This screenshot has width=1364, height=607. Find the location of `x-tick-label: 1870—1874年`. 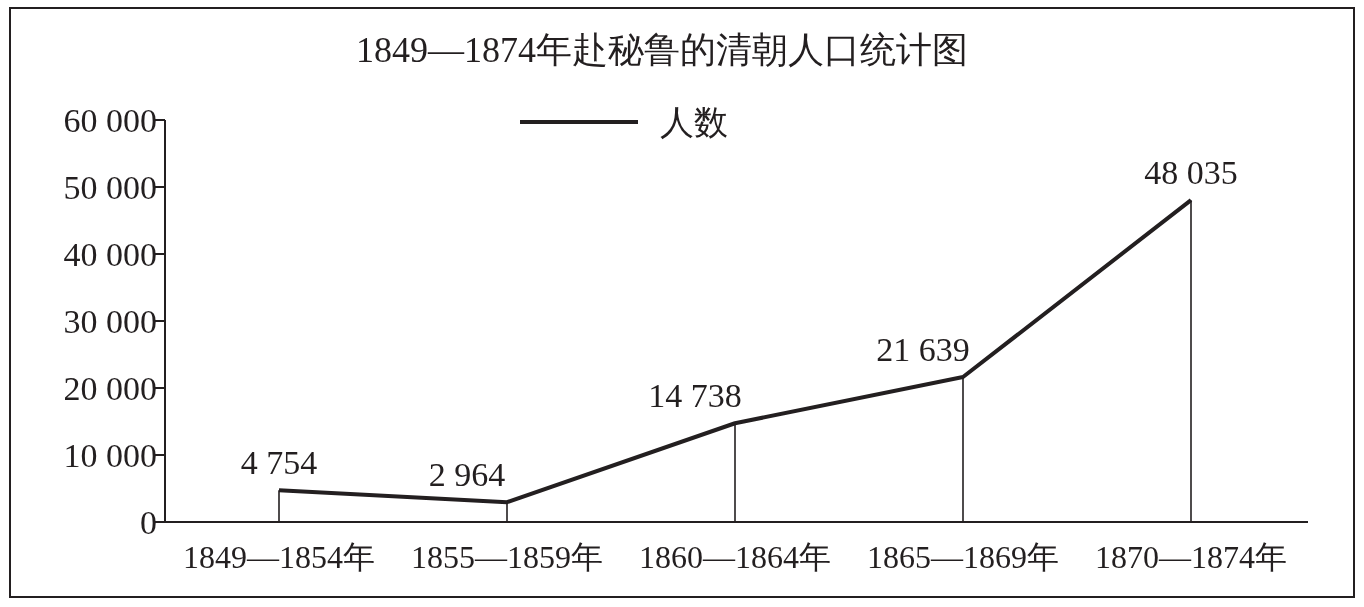

x-tick-label: 1870—1874年 is located at coordinates (1191, 557).